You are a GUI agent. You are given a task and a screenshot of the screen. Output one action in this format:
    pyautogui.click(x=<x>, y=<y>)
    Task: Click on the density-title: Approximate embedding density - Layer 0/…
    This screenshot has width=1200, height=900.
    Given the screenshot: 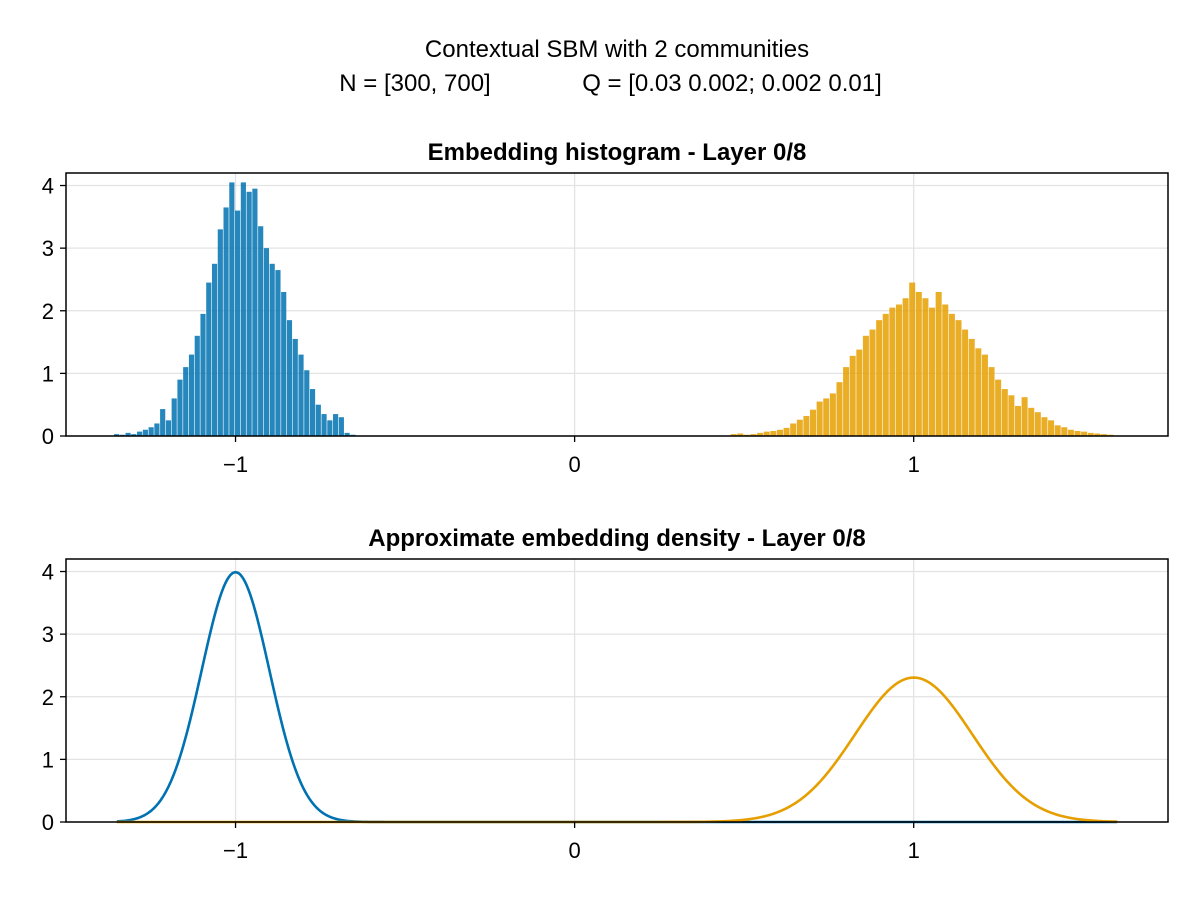 What is the action you would take?
    pyautogui.click(x=616, y=538)
    